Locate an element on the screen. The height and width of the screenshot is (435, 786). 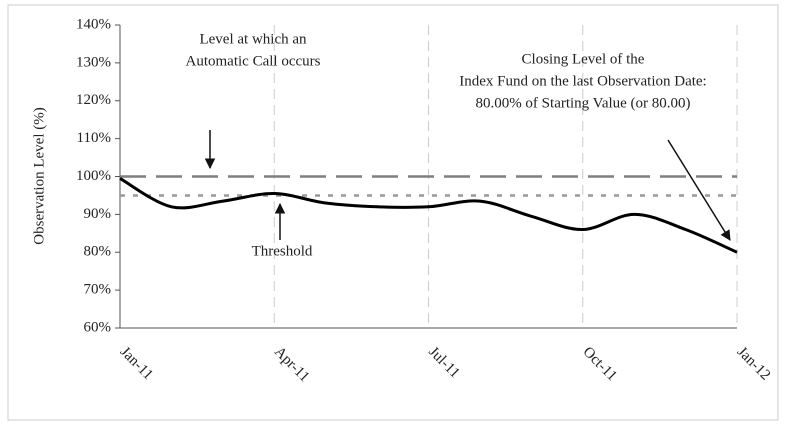
y-tick-label: 110% is located at coordinates (94, 138).